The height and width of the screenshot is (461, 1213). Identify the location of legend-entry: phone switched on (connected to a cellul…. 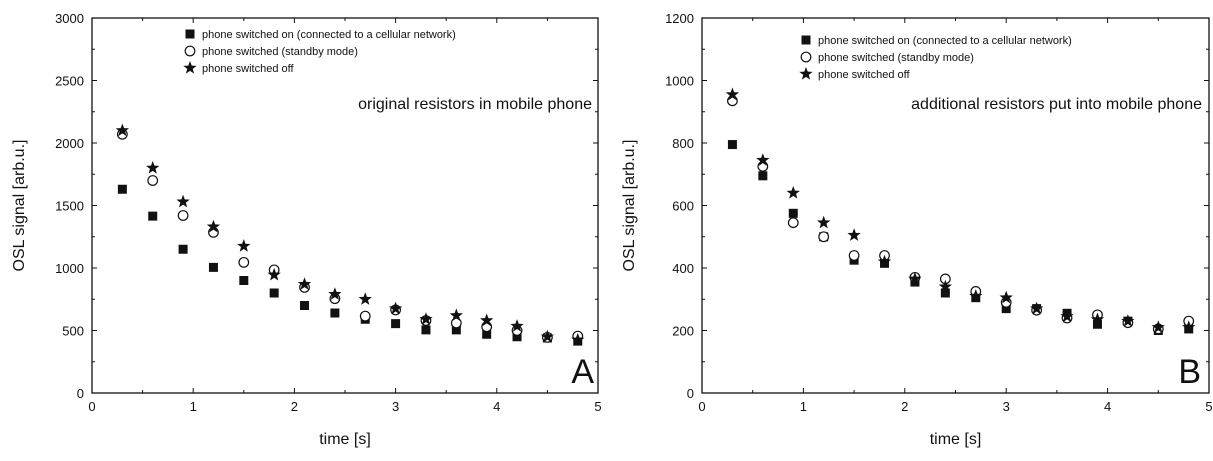
(945, 41).